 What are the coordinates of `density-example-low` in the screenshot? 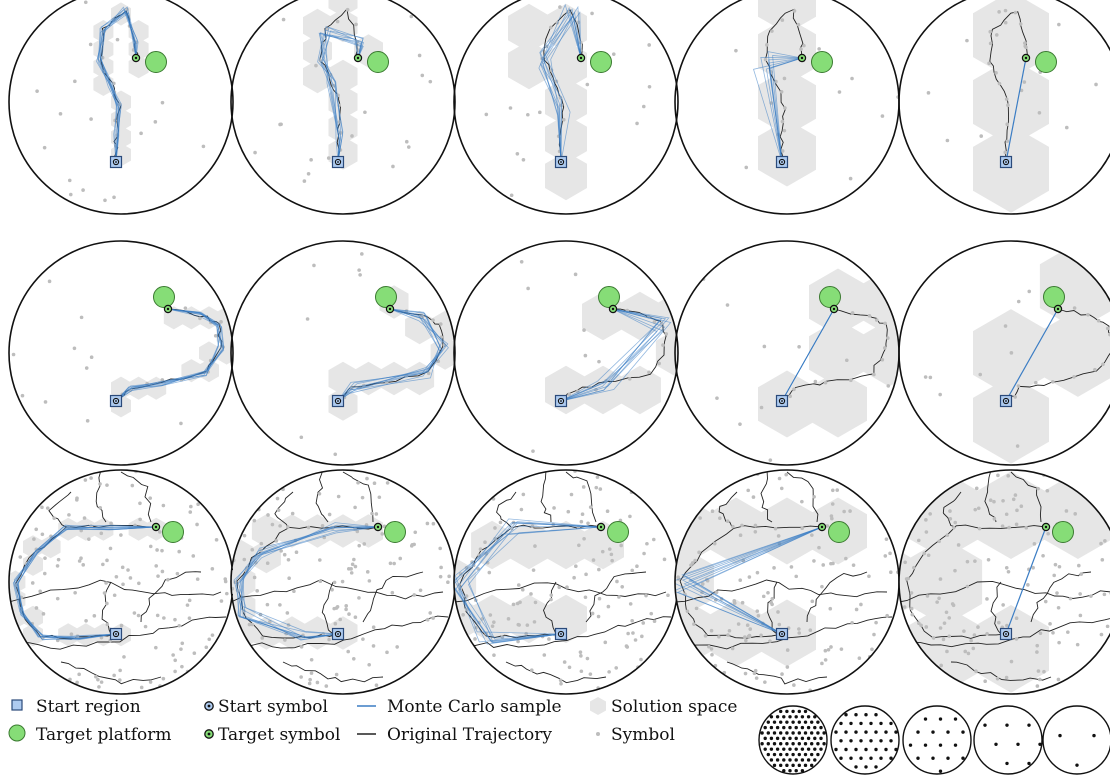 It's located at (1008, 740).